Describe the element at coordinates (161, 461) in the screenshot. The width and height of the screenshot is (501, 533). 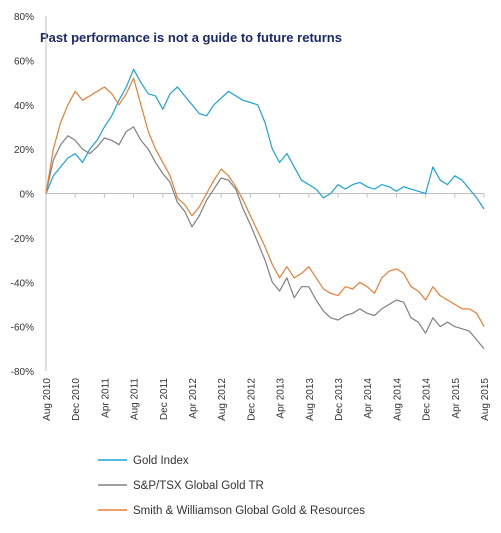
I see `legend-label-1: Gold Index` at that location.